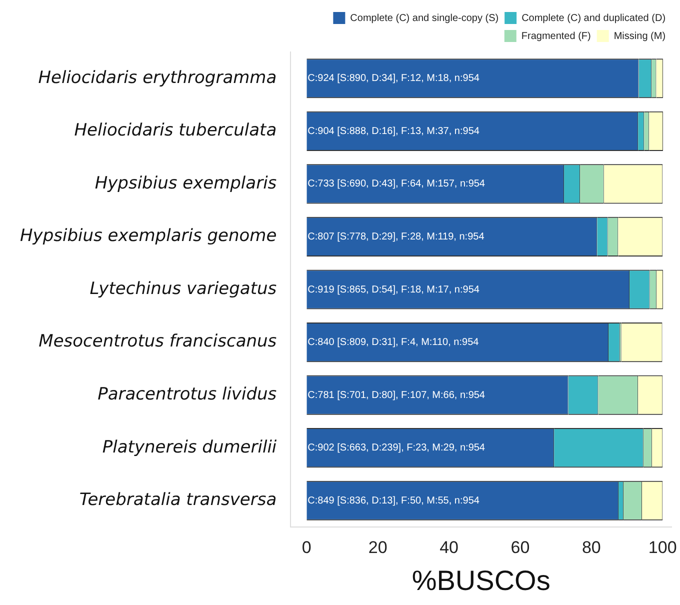 The height and width of the screenshot is (605, 680). What do you see at coordinates (394, 500) in the screenshot?
I see `data-label: C:849 [S:836, D:13], F:50, M:55, n:954` at bounding box center [394, 500].